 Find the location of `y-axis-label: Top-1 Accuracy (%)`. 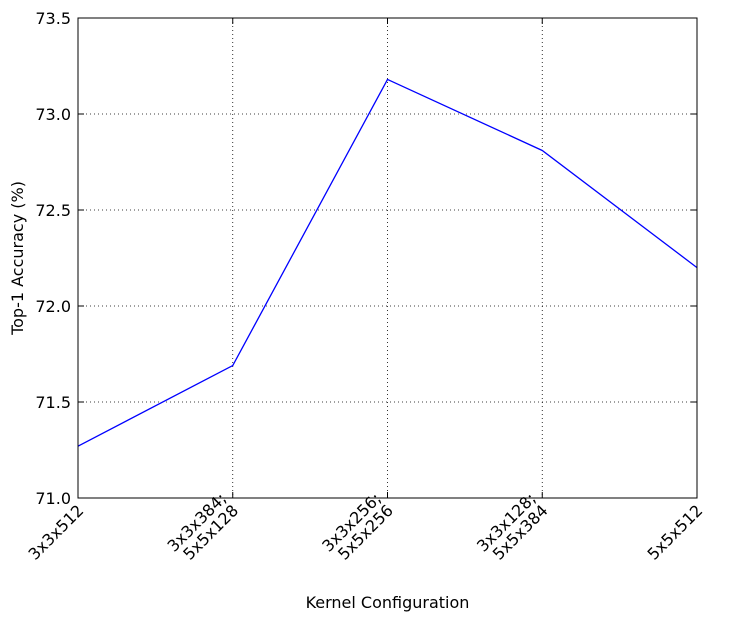

y-axis-label: Top-1 Accuracy (%) is located at coordinates (17, 258).